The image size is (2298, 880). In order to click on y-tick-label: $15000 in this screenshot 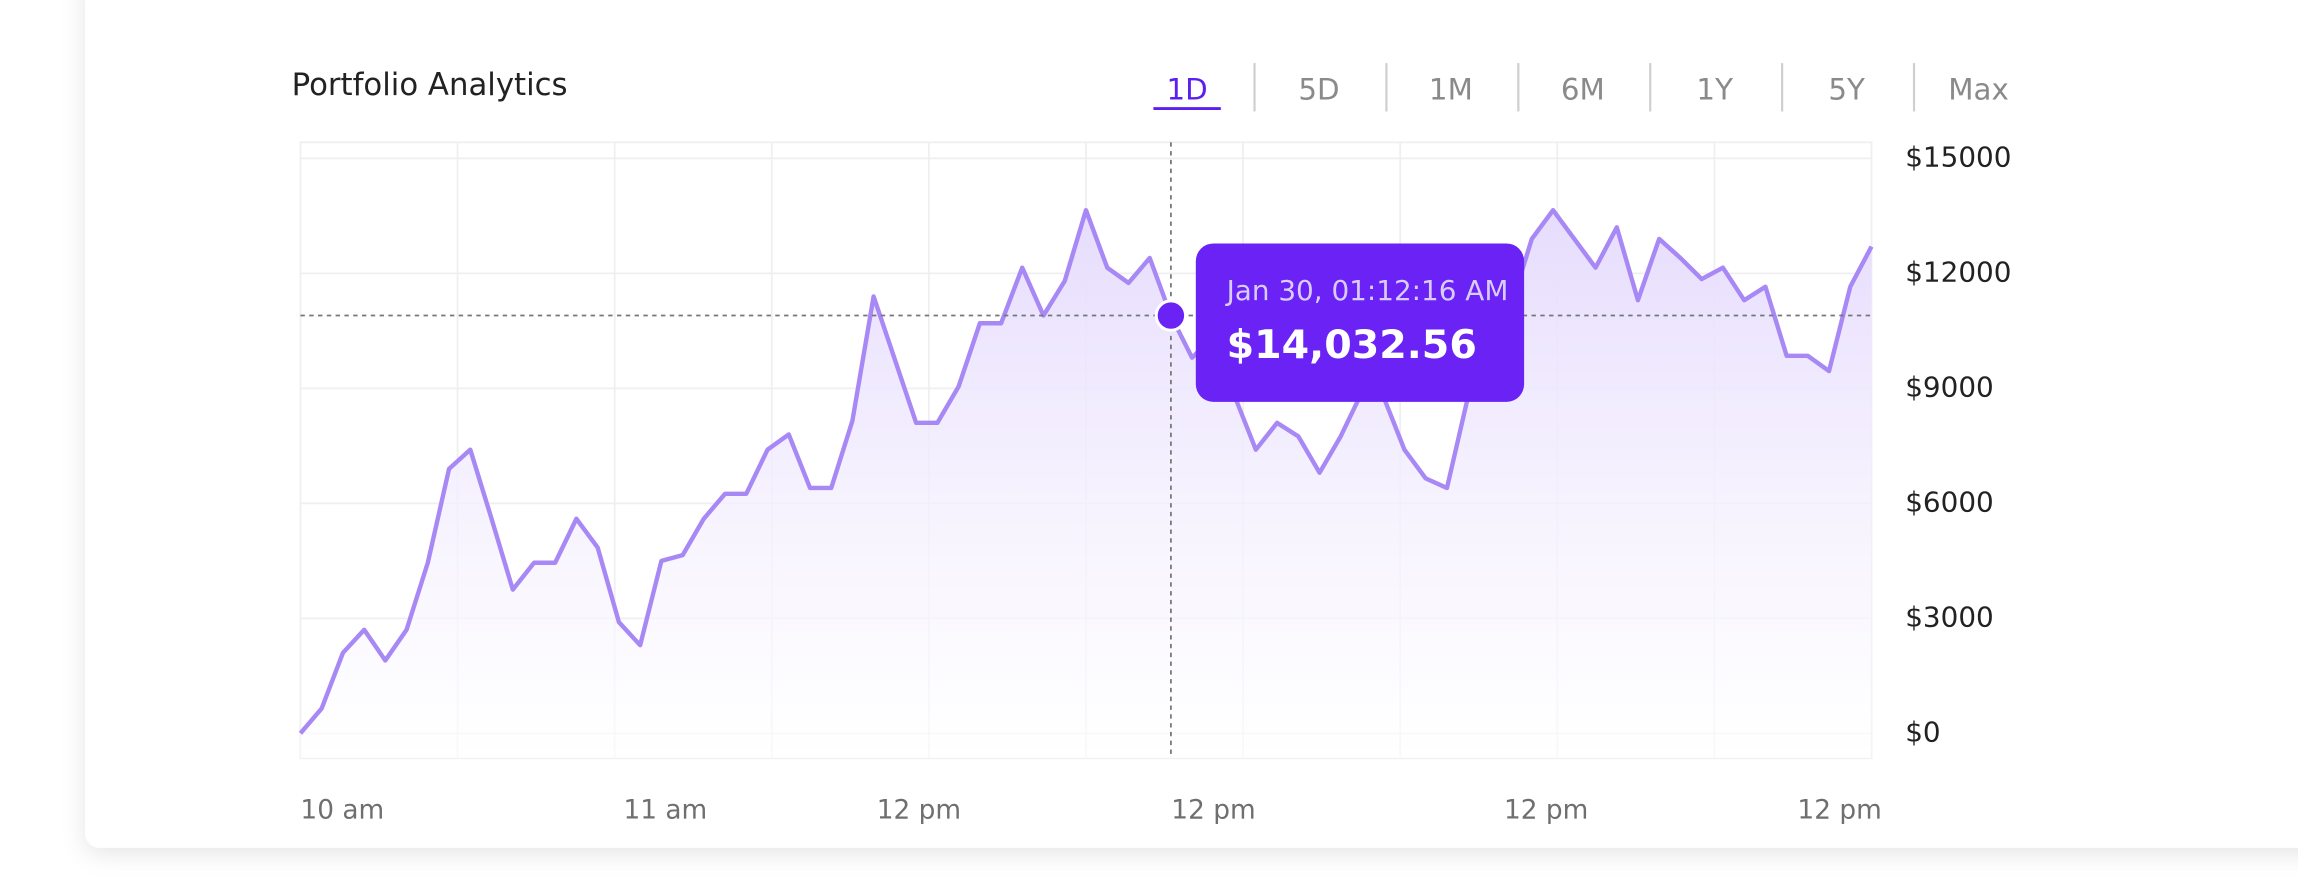, I will do `click(1958, 156)`.